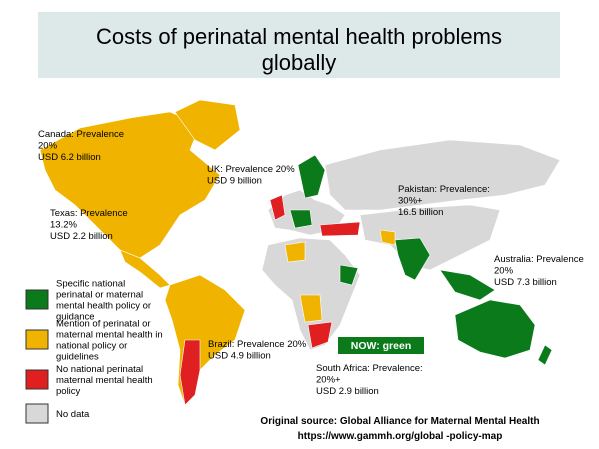  What do you see at coordinates (251, 169) in the screenshot?
I see `annotation-line: UK: Prevalence 20%` at bounding box center [251, 169].